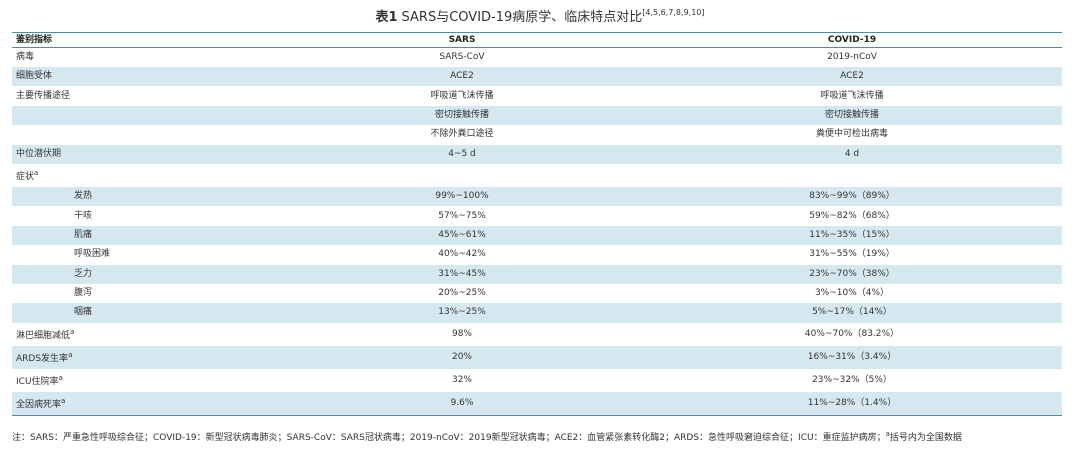 The height and width of the screenshot is (464, 1080). I want to click on row-indicator: 腹泻, so click(147, 293).